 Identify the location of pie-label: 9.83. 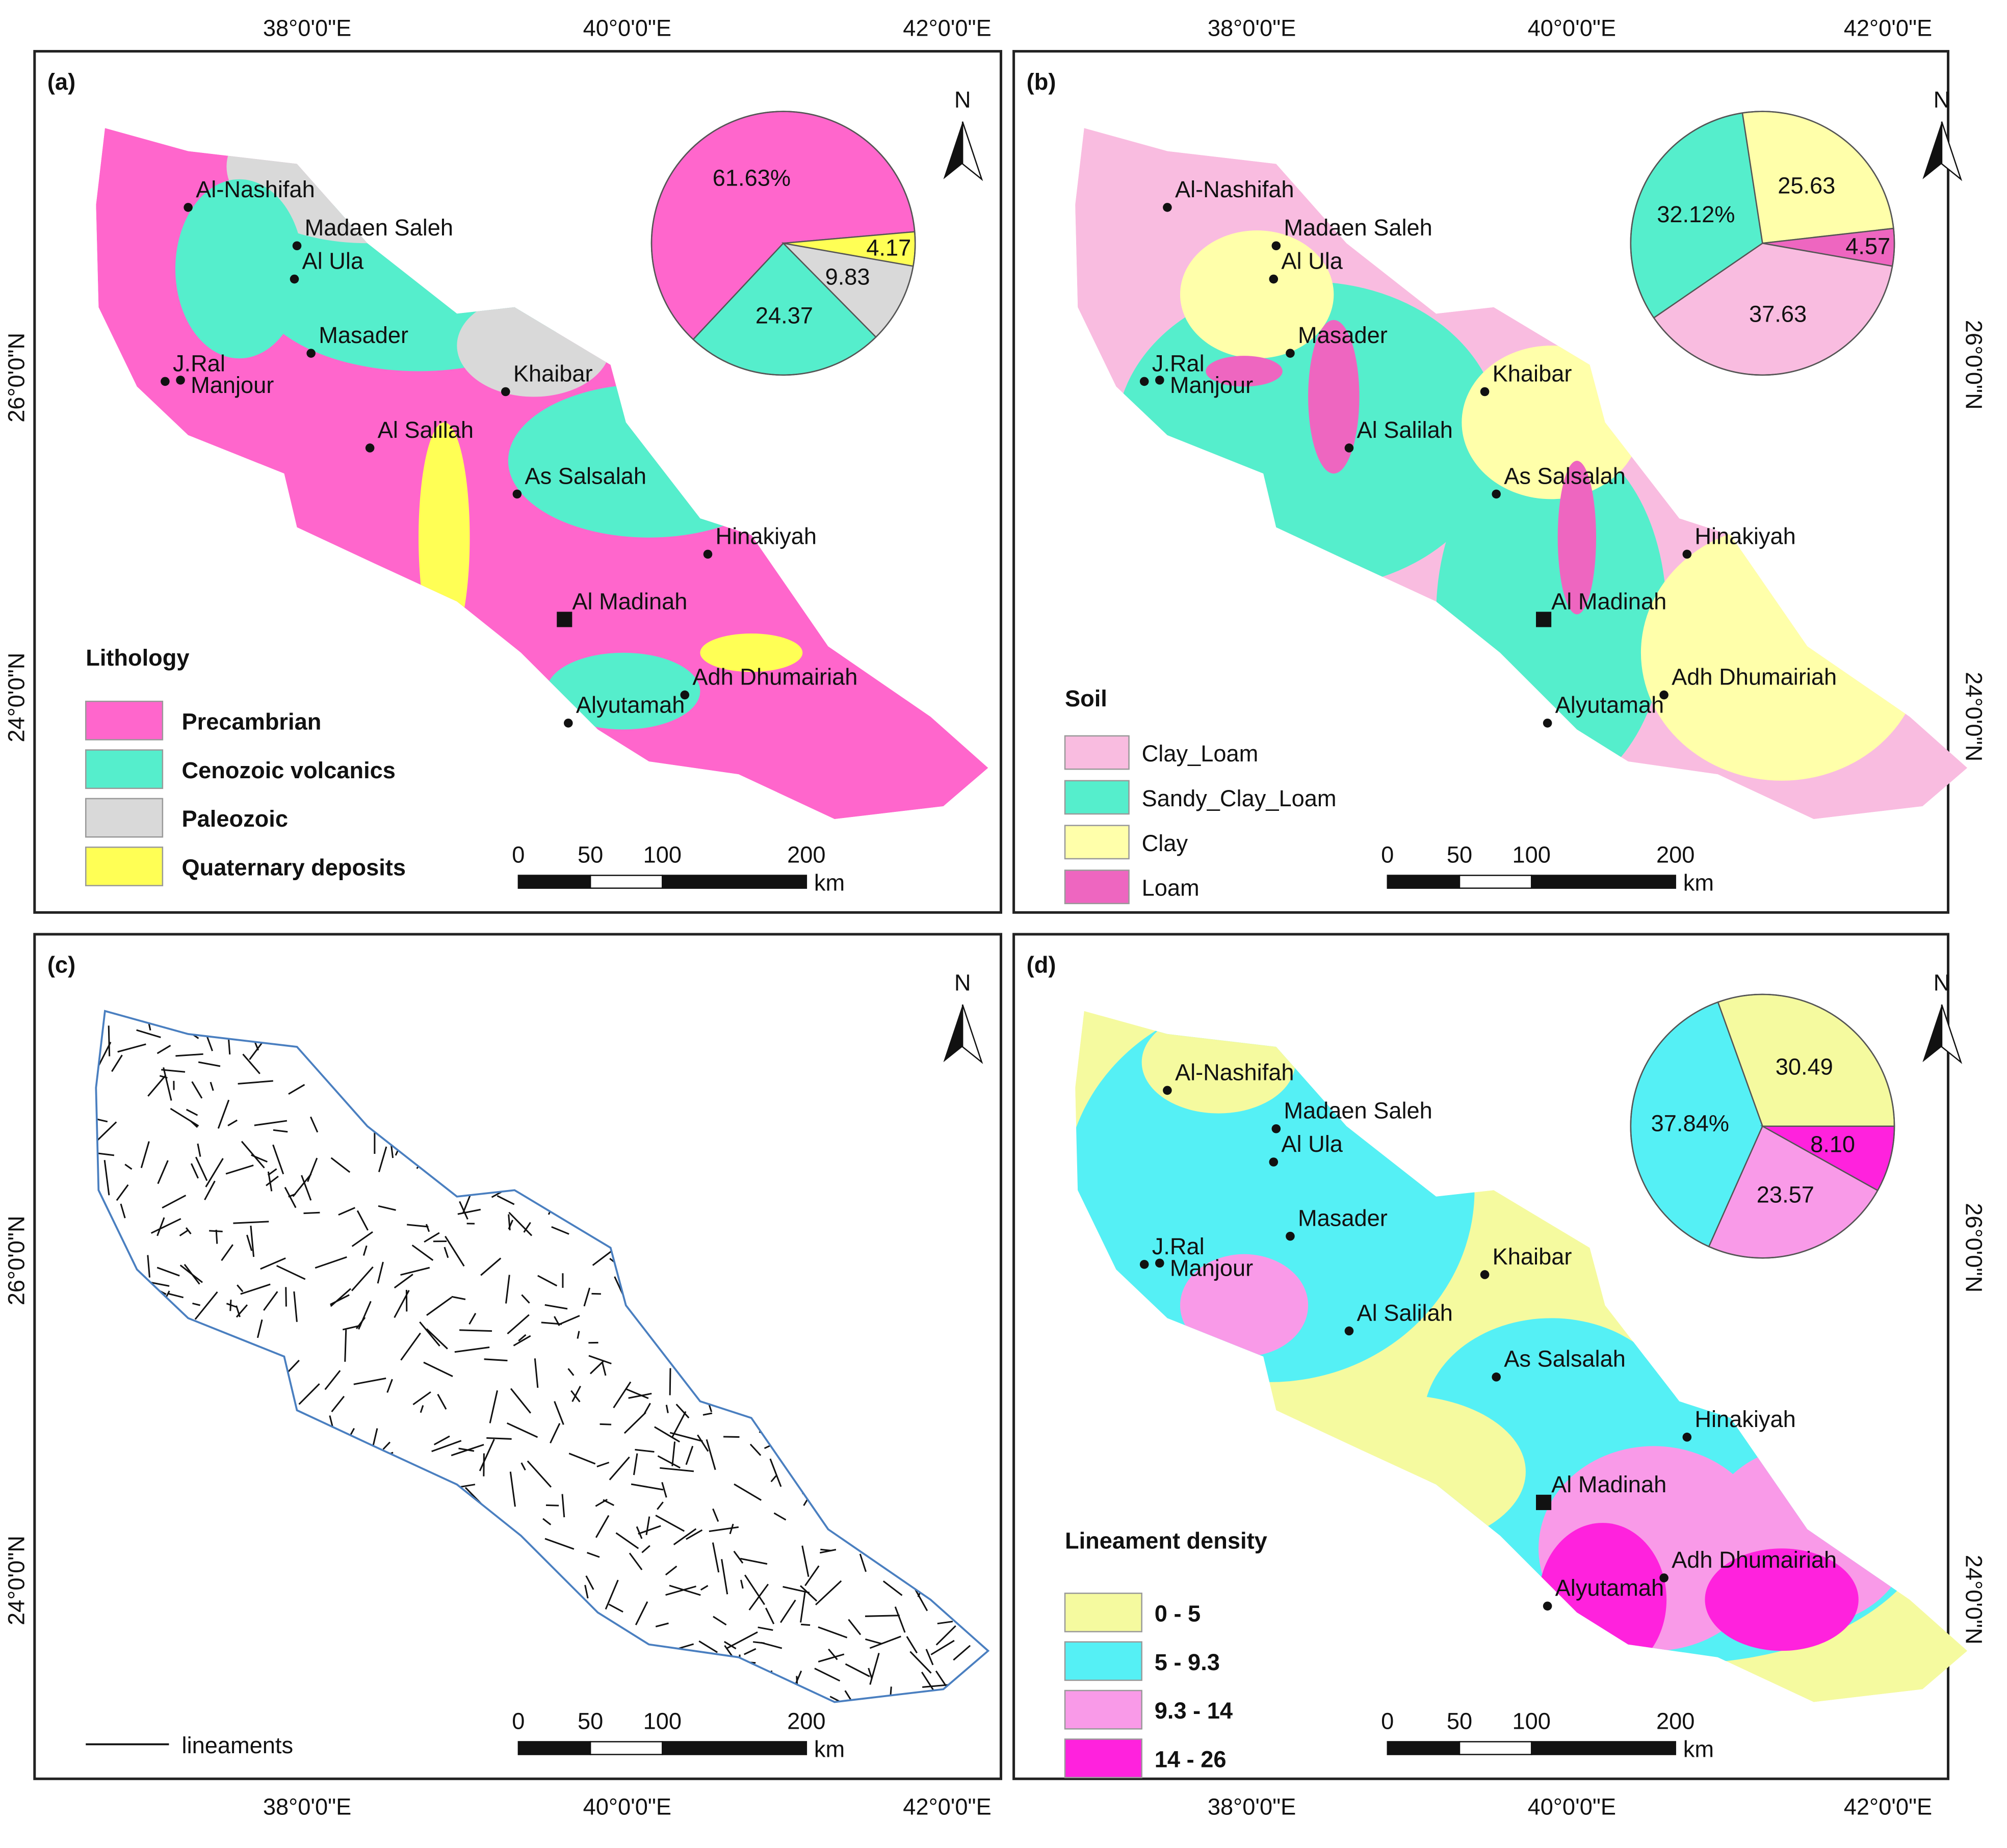
(848, 276).